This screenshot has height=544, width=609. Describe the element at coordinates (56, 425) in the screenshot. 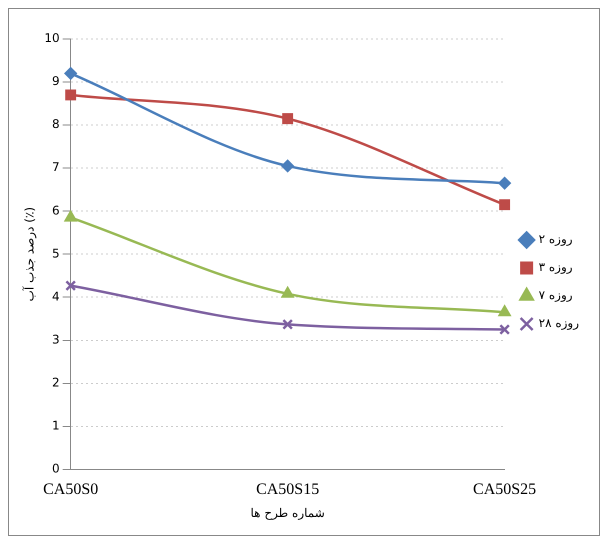

I see `y-tick-label: 1` at that location.